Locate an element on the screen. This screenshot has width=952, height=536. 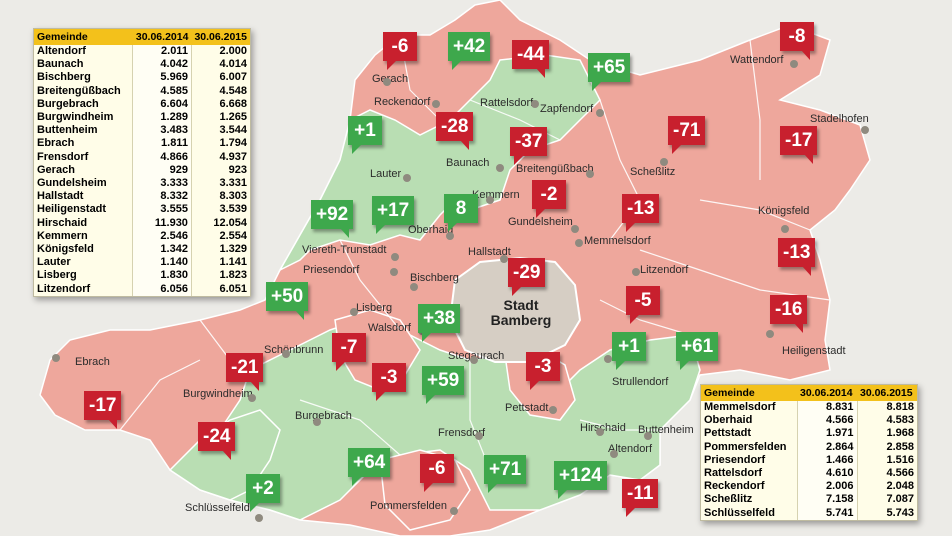
place-label: Königsfeld is located at coordinates (784, 211).